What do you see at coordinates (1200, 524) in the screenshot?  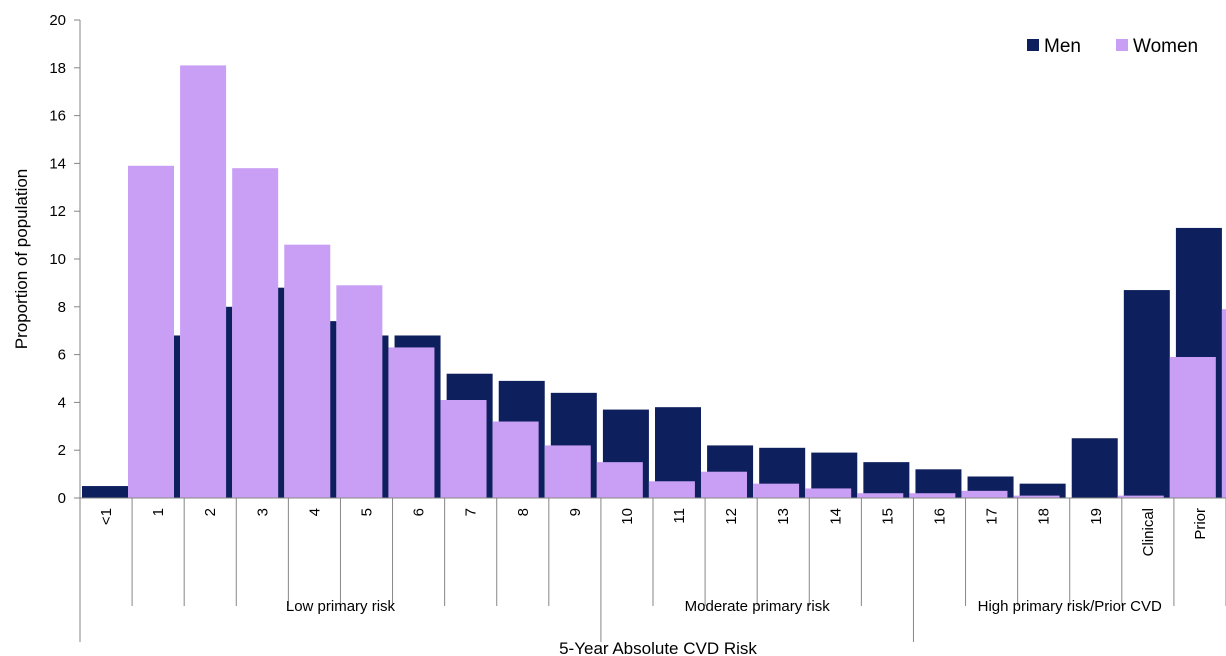 I see `x-tick-label: Prior` at bounding box center [1200, 524].